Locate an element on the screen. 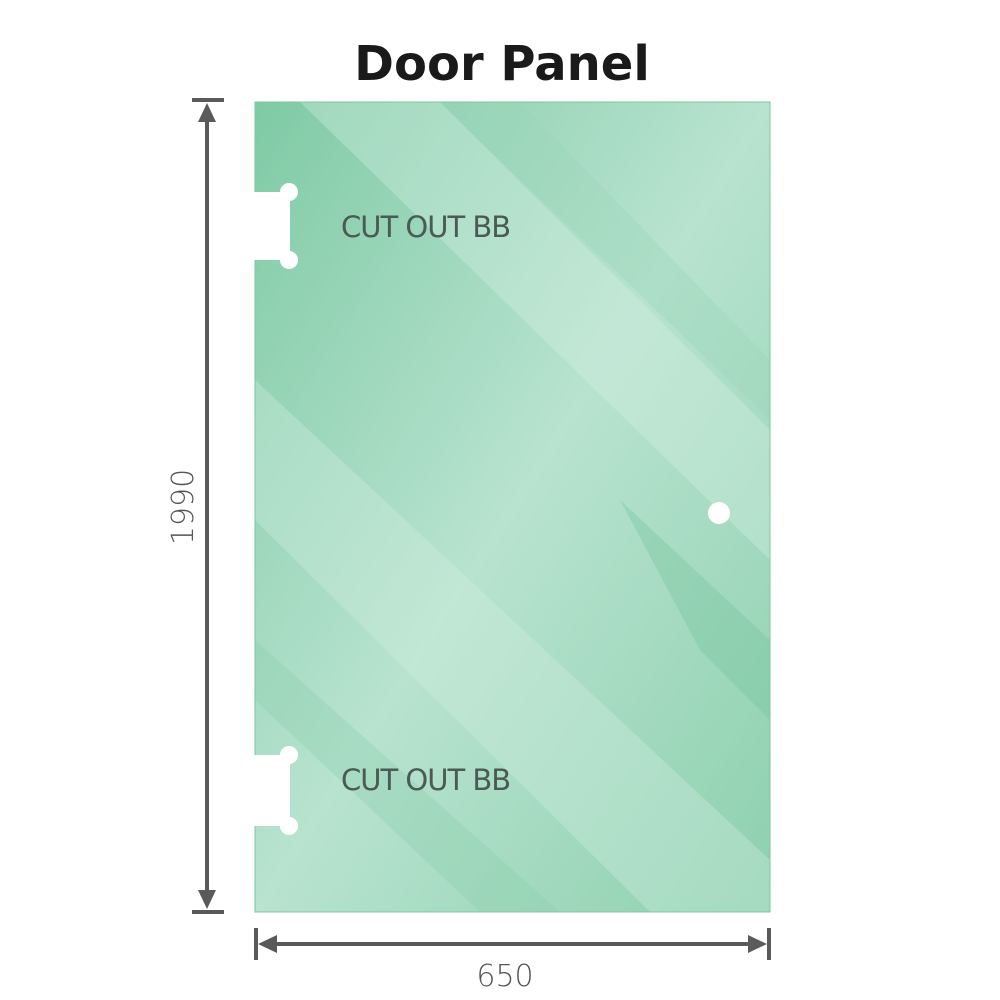 This screenshot has height=1000, width=1000. diagram-title: Door Panel is located at coordinates (502, 64).